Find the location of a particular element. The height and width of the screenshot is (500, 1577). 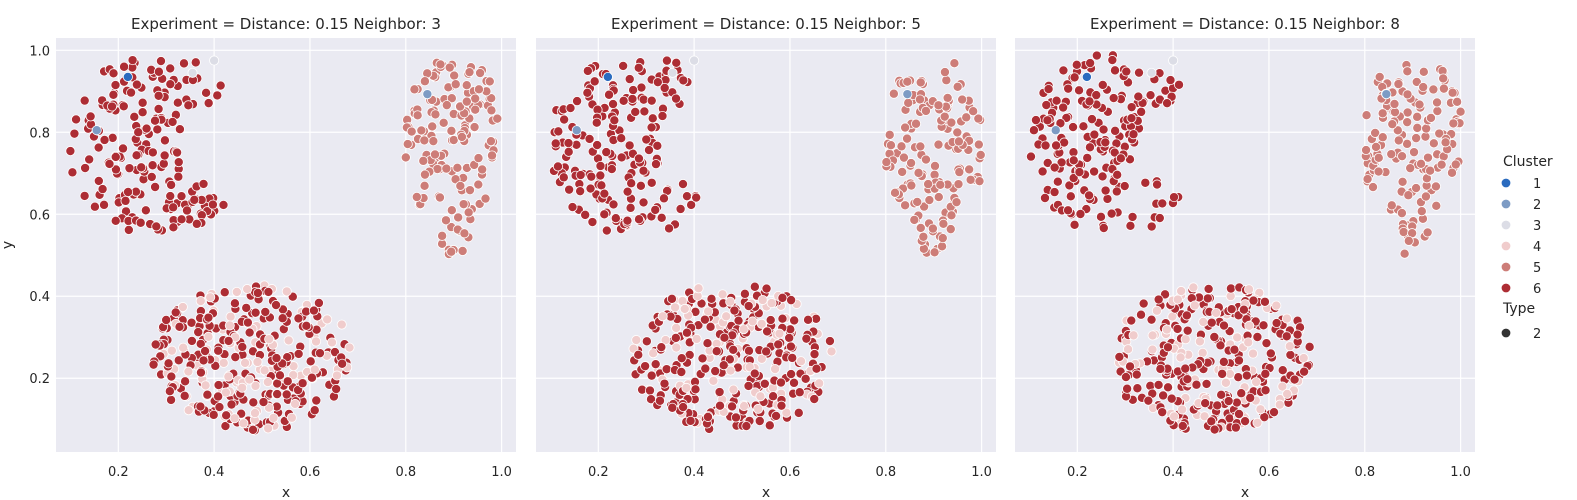

legend-label: 1 is located at coordinates (1537, 184).